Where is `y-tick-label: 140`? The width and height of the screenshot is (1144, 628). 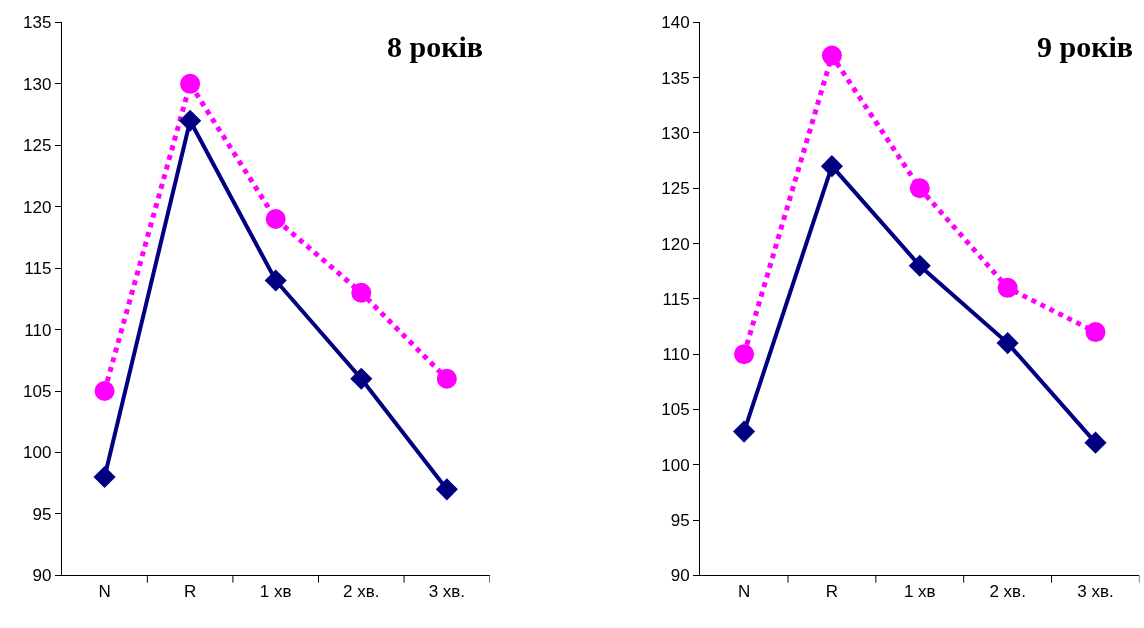
y-tick-label: 140 is located at coordinates (675, 23).